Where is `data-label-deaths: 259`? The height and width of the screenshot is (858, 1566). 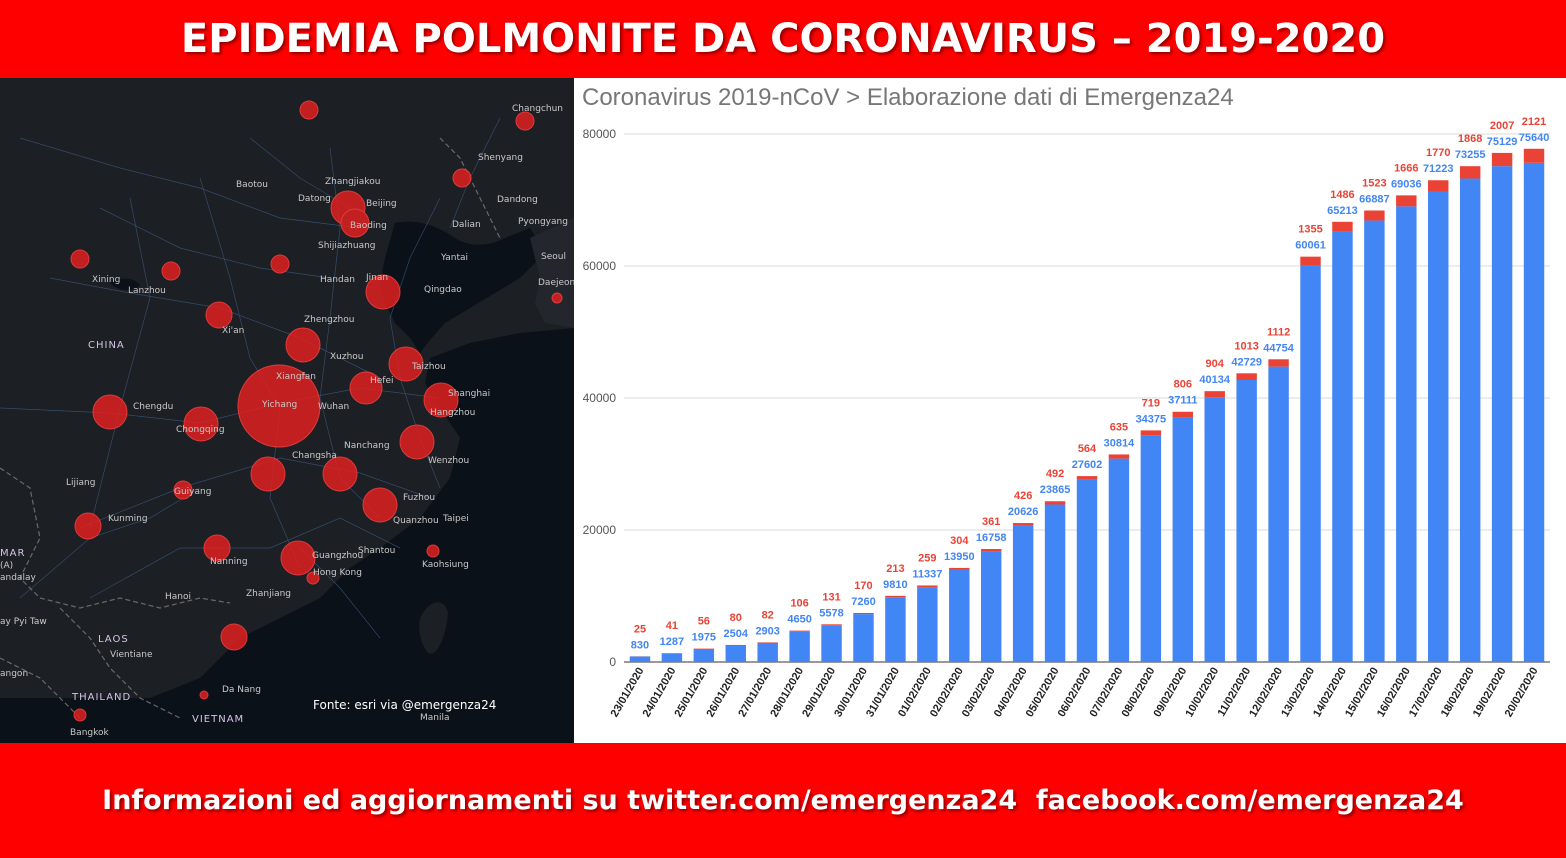 data-label-deaths: 259 is located at coordinates (927, 558).